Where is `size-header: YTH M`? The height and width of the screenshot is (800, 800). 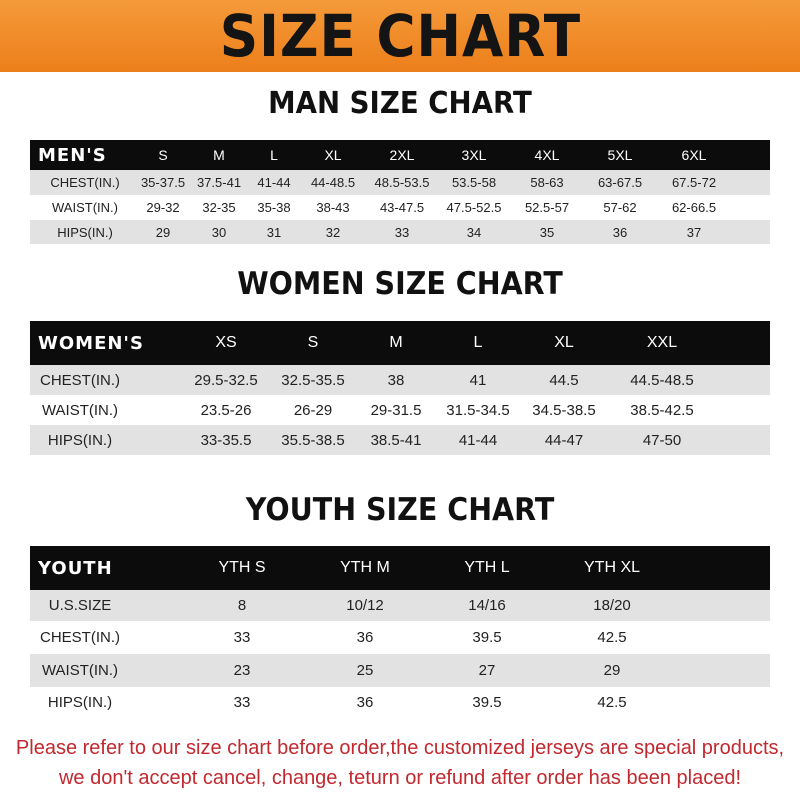
size-header: YTH M is located at coordinates (365, 567).